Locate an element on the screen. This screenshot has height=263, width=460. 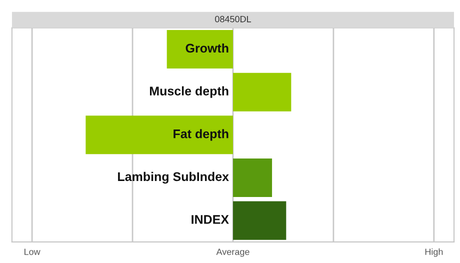
ref-line-label: Average is located at coordinates (233, 252).